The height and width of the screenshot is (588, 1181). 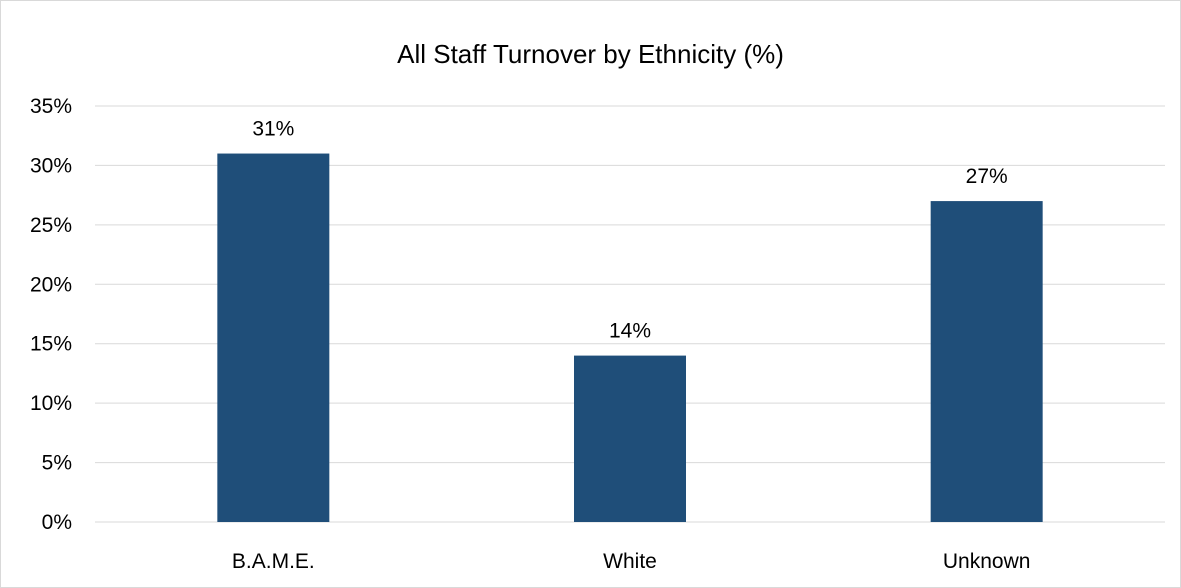 I want to click on y-tick-label: 25%, so click(x=51, y=225).